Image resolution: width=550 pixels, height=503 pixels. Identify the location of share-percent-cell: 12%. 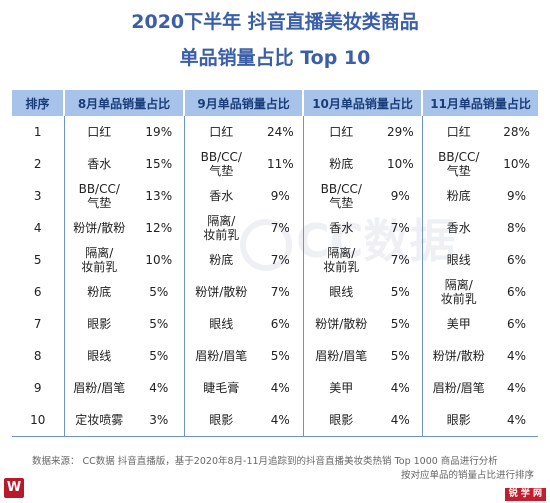
(159, 228).